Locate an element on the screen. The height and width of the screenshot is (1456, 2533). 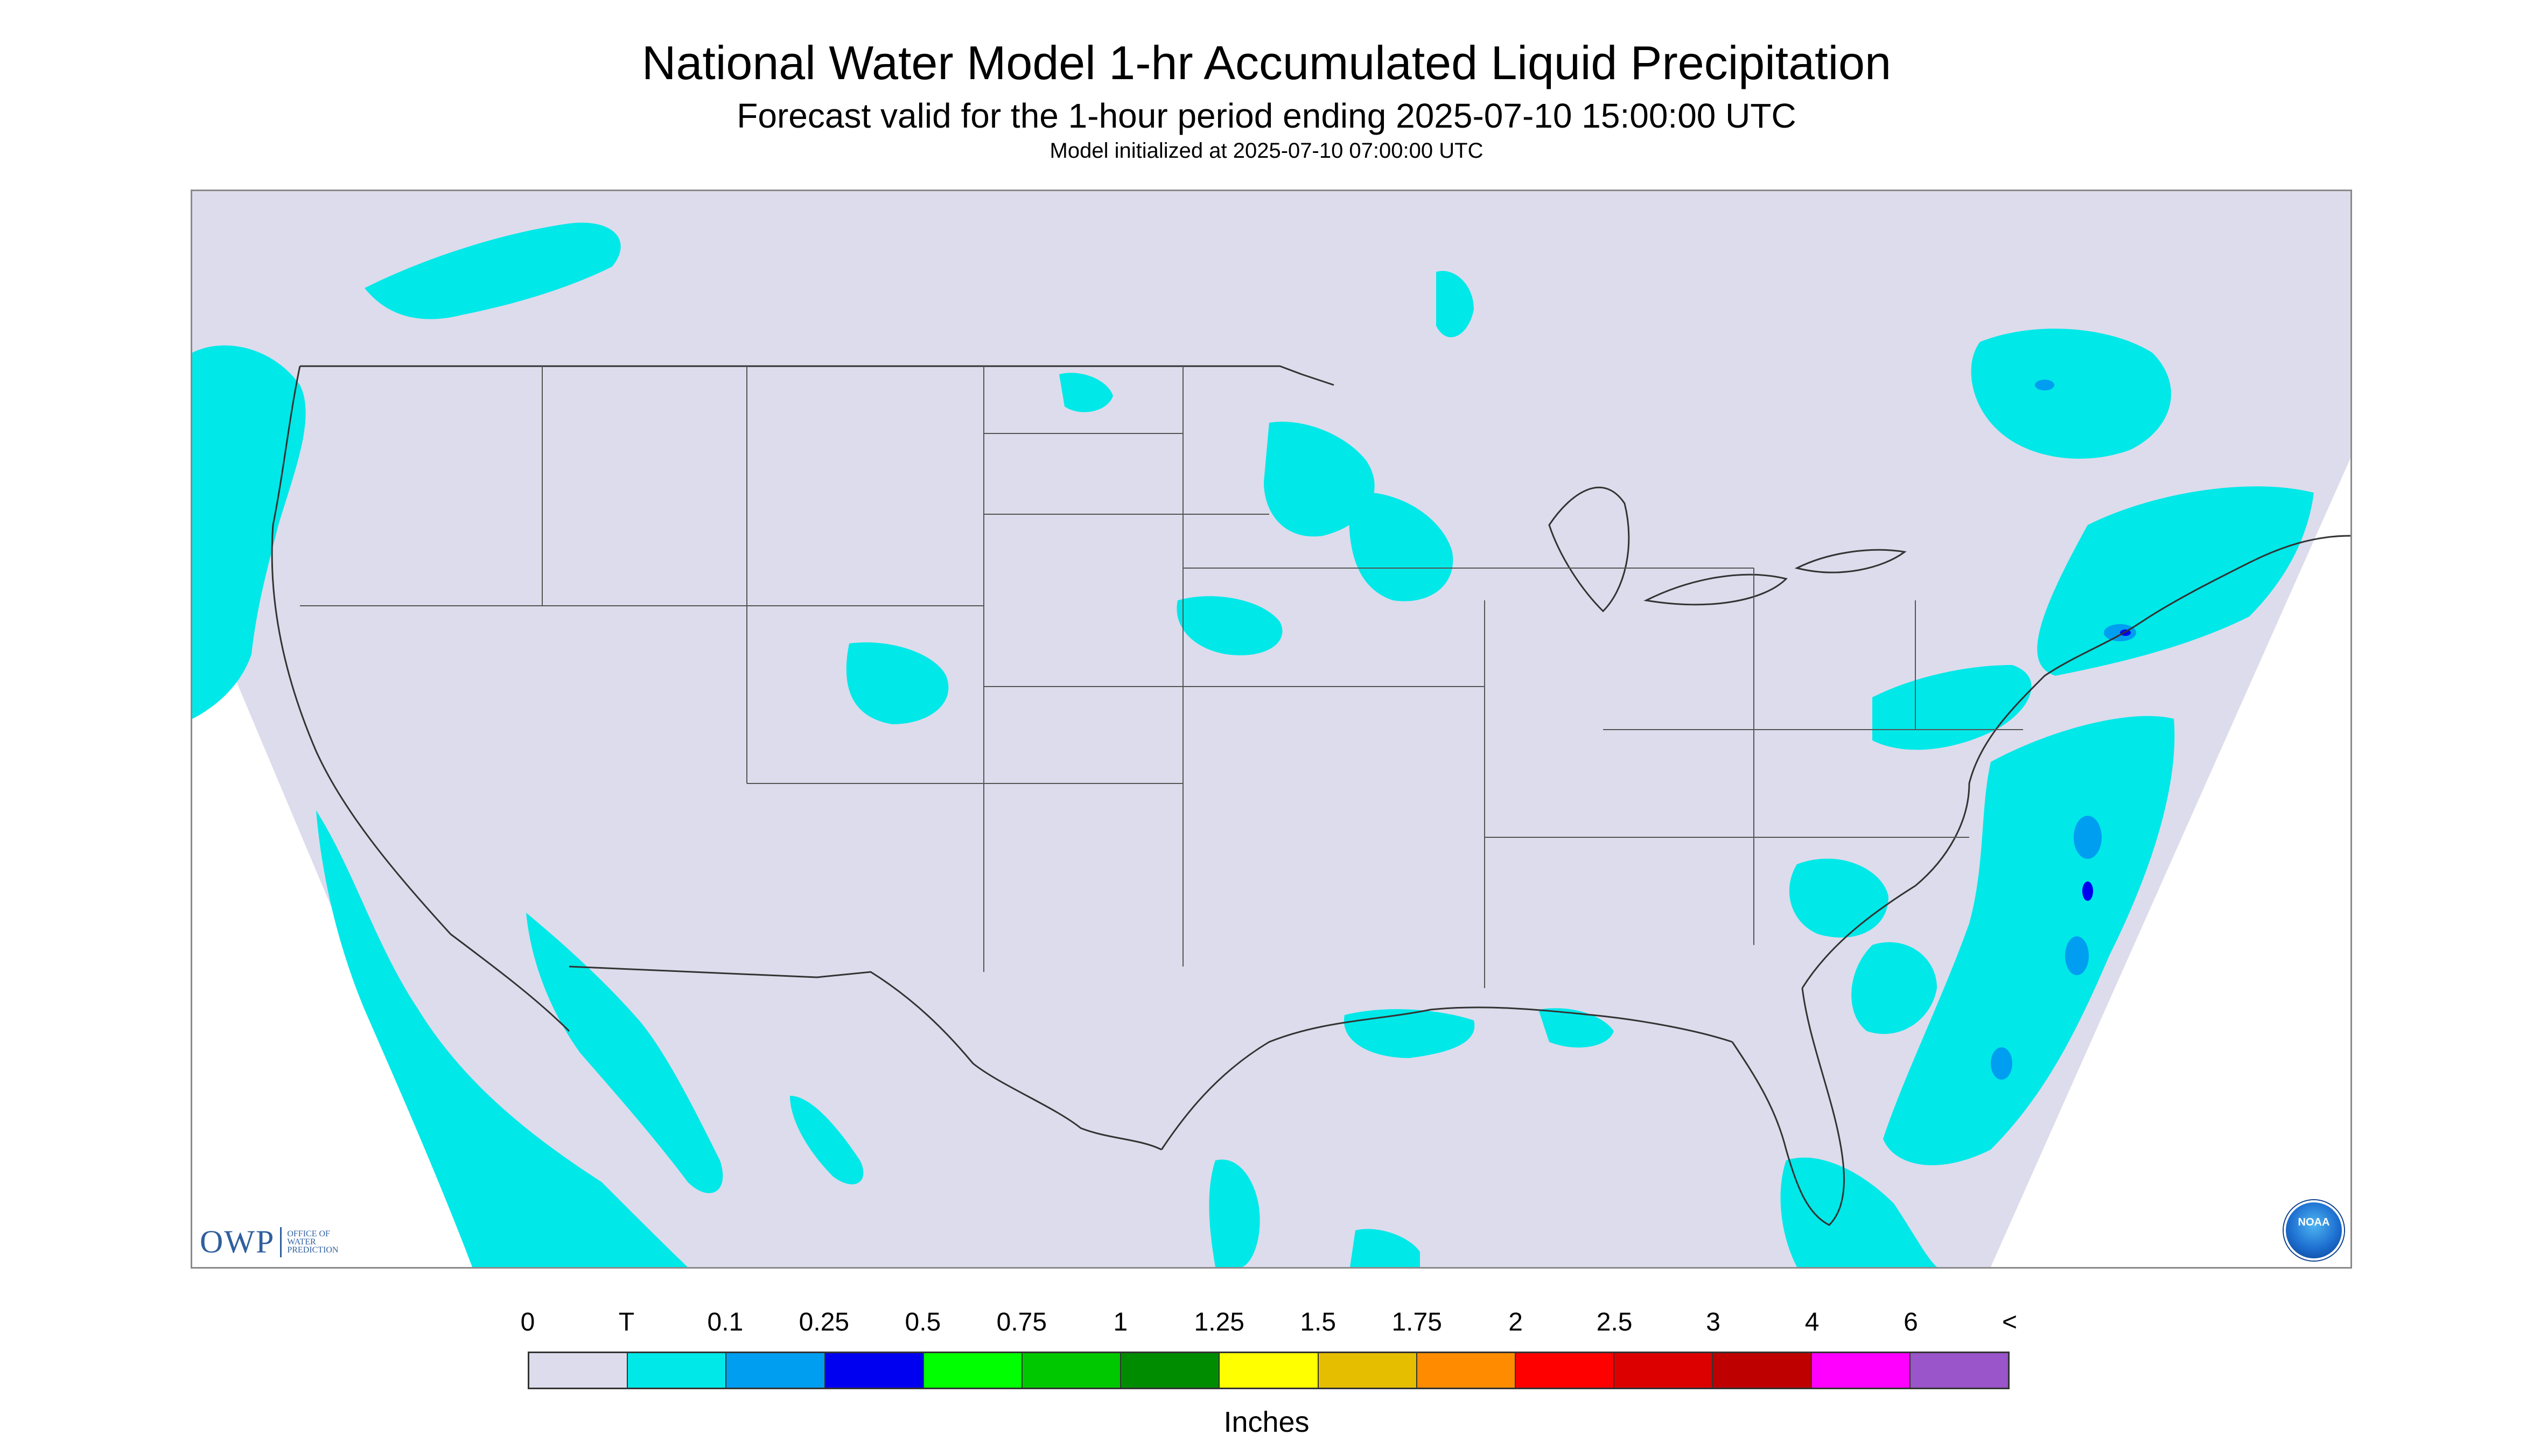
precip-ontario is located at coordinates (1455, 304).